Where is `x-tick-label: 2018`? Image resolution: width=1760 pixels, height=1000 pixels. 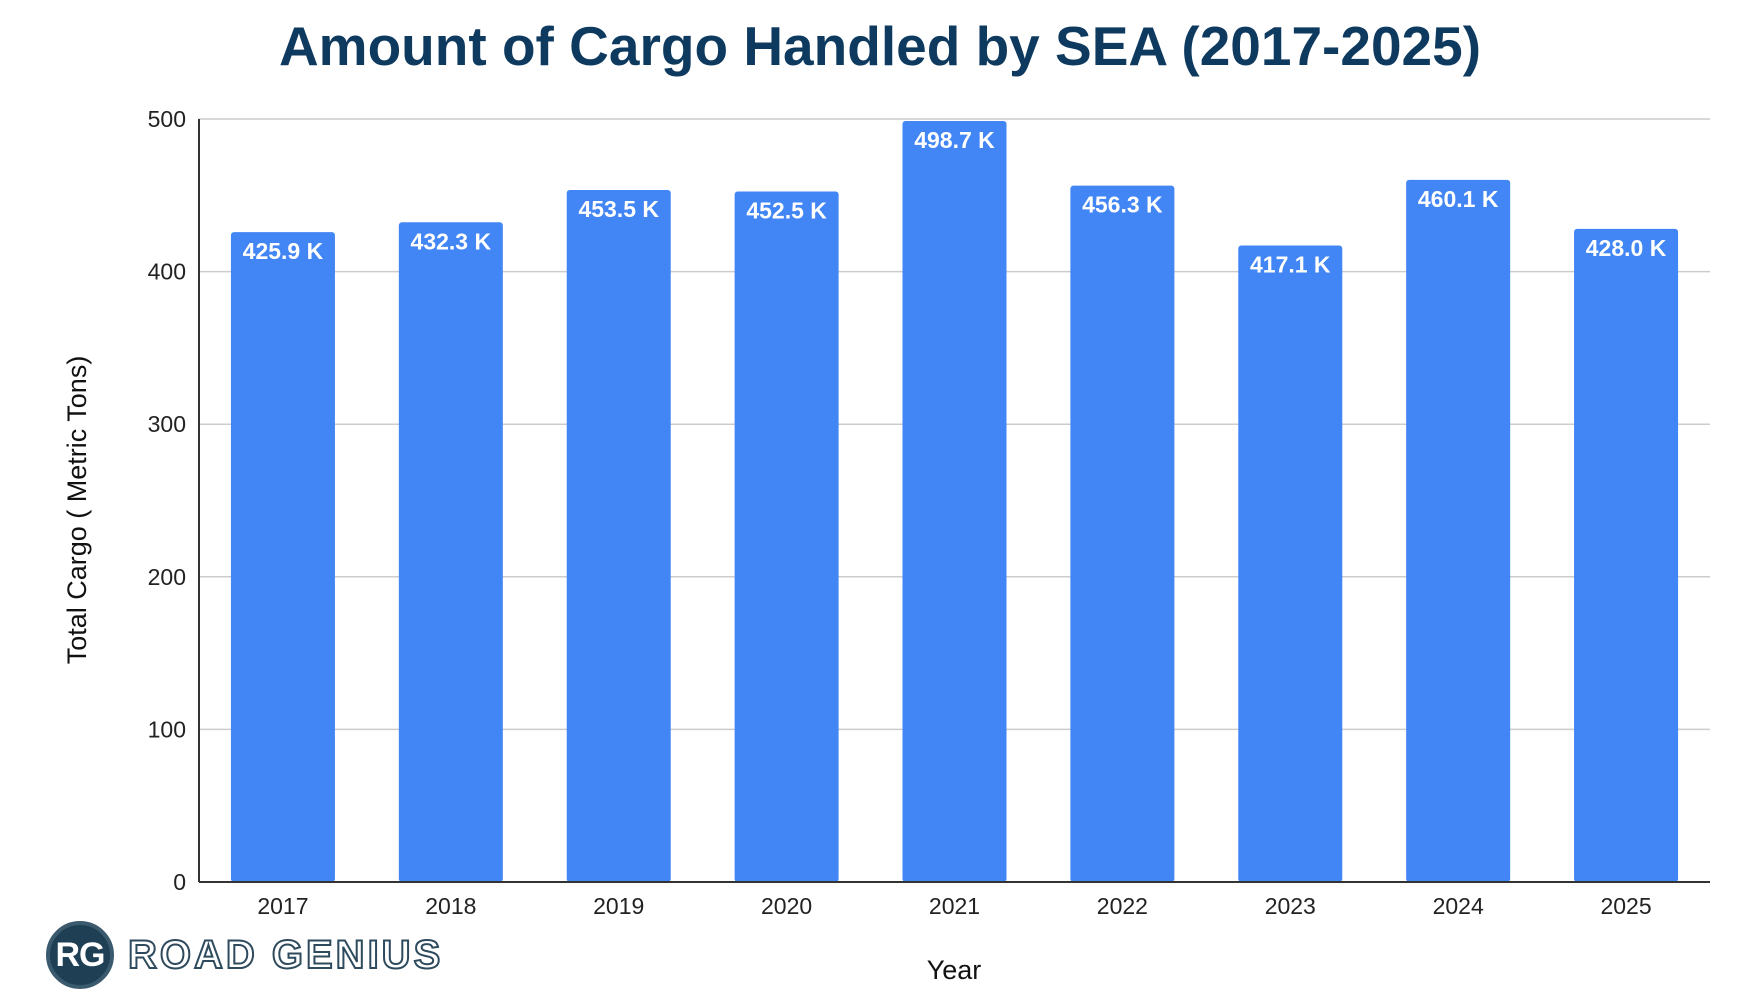 x-tick-label: 2018 is located at coordinates (450, 906).